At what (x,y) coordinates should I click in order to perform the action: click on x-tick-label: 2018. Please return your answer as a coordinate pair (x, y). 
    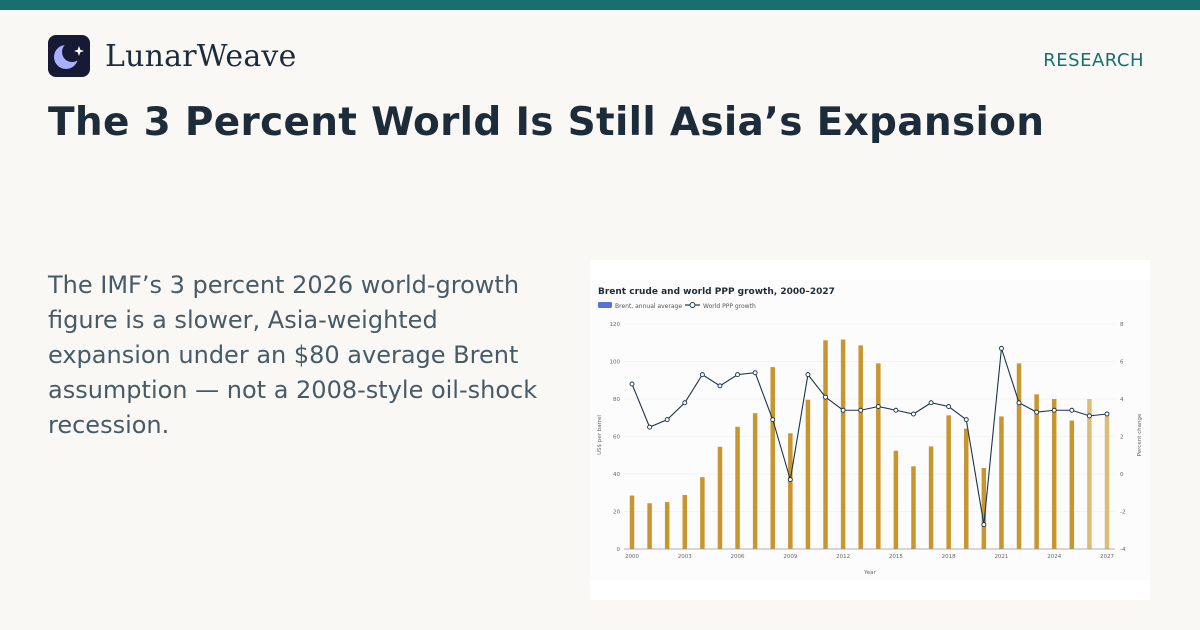
    Looking at the image, I should click on (949, 557).